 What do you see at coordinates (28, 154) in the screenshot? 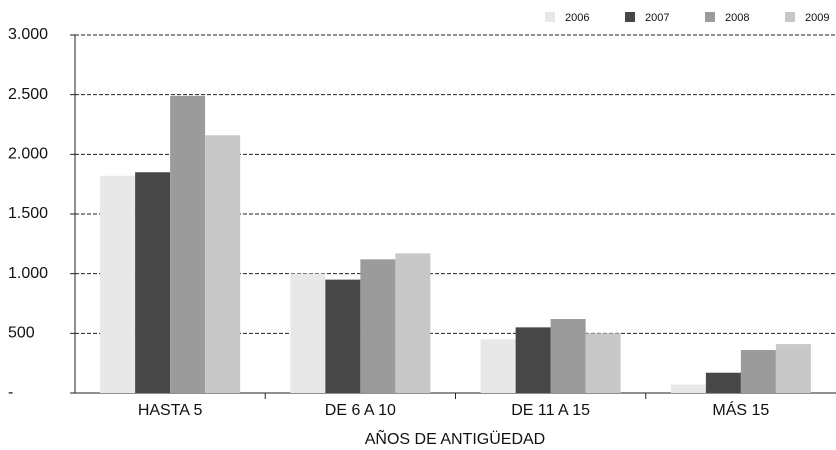
I see `y-tick-label: 2.000` at bounding box center [28, 154].